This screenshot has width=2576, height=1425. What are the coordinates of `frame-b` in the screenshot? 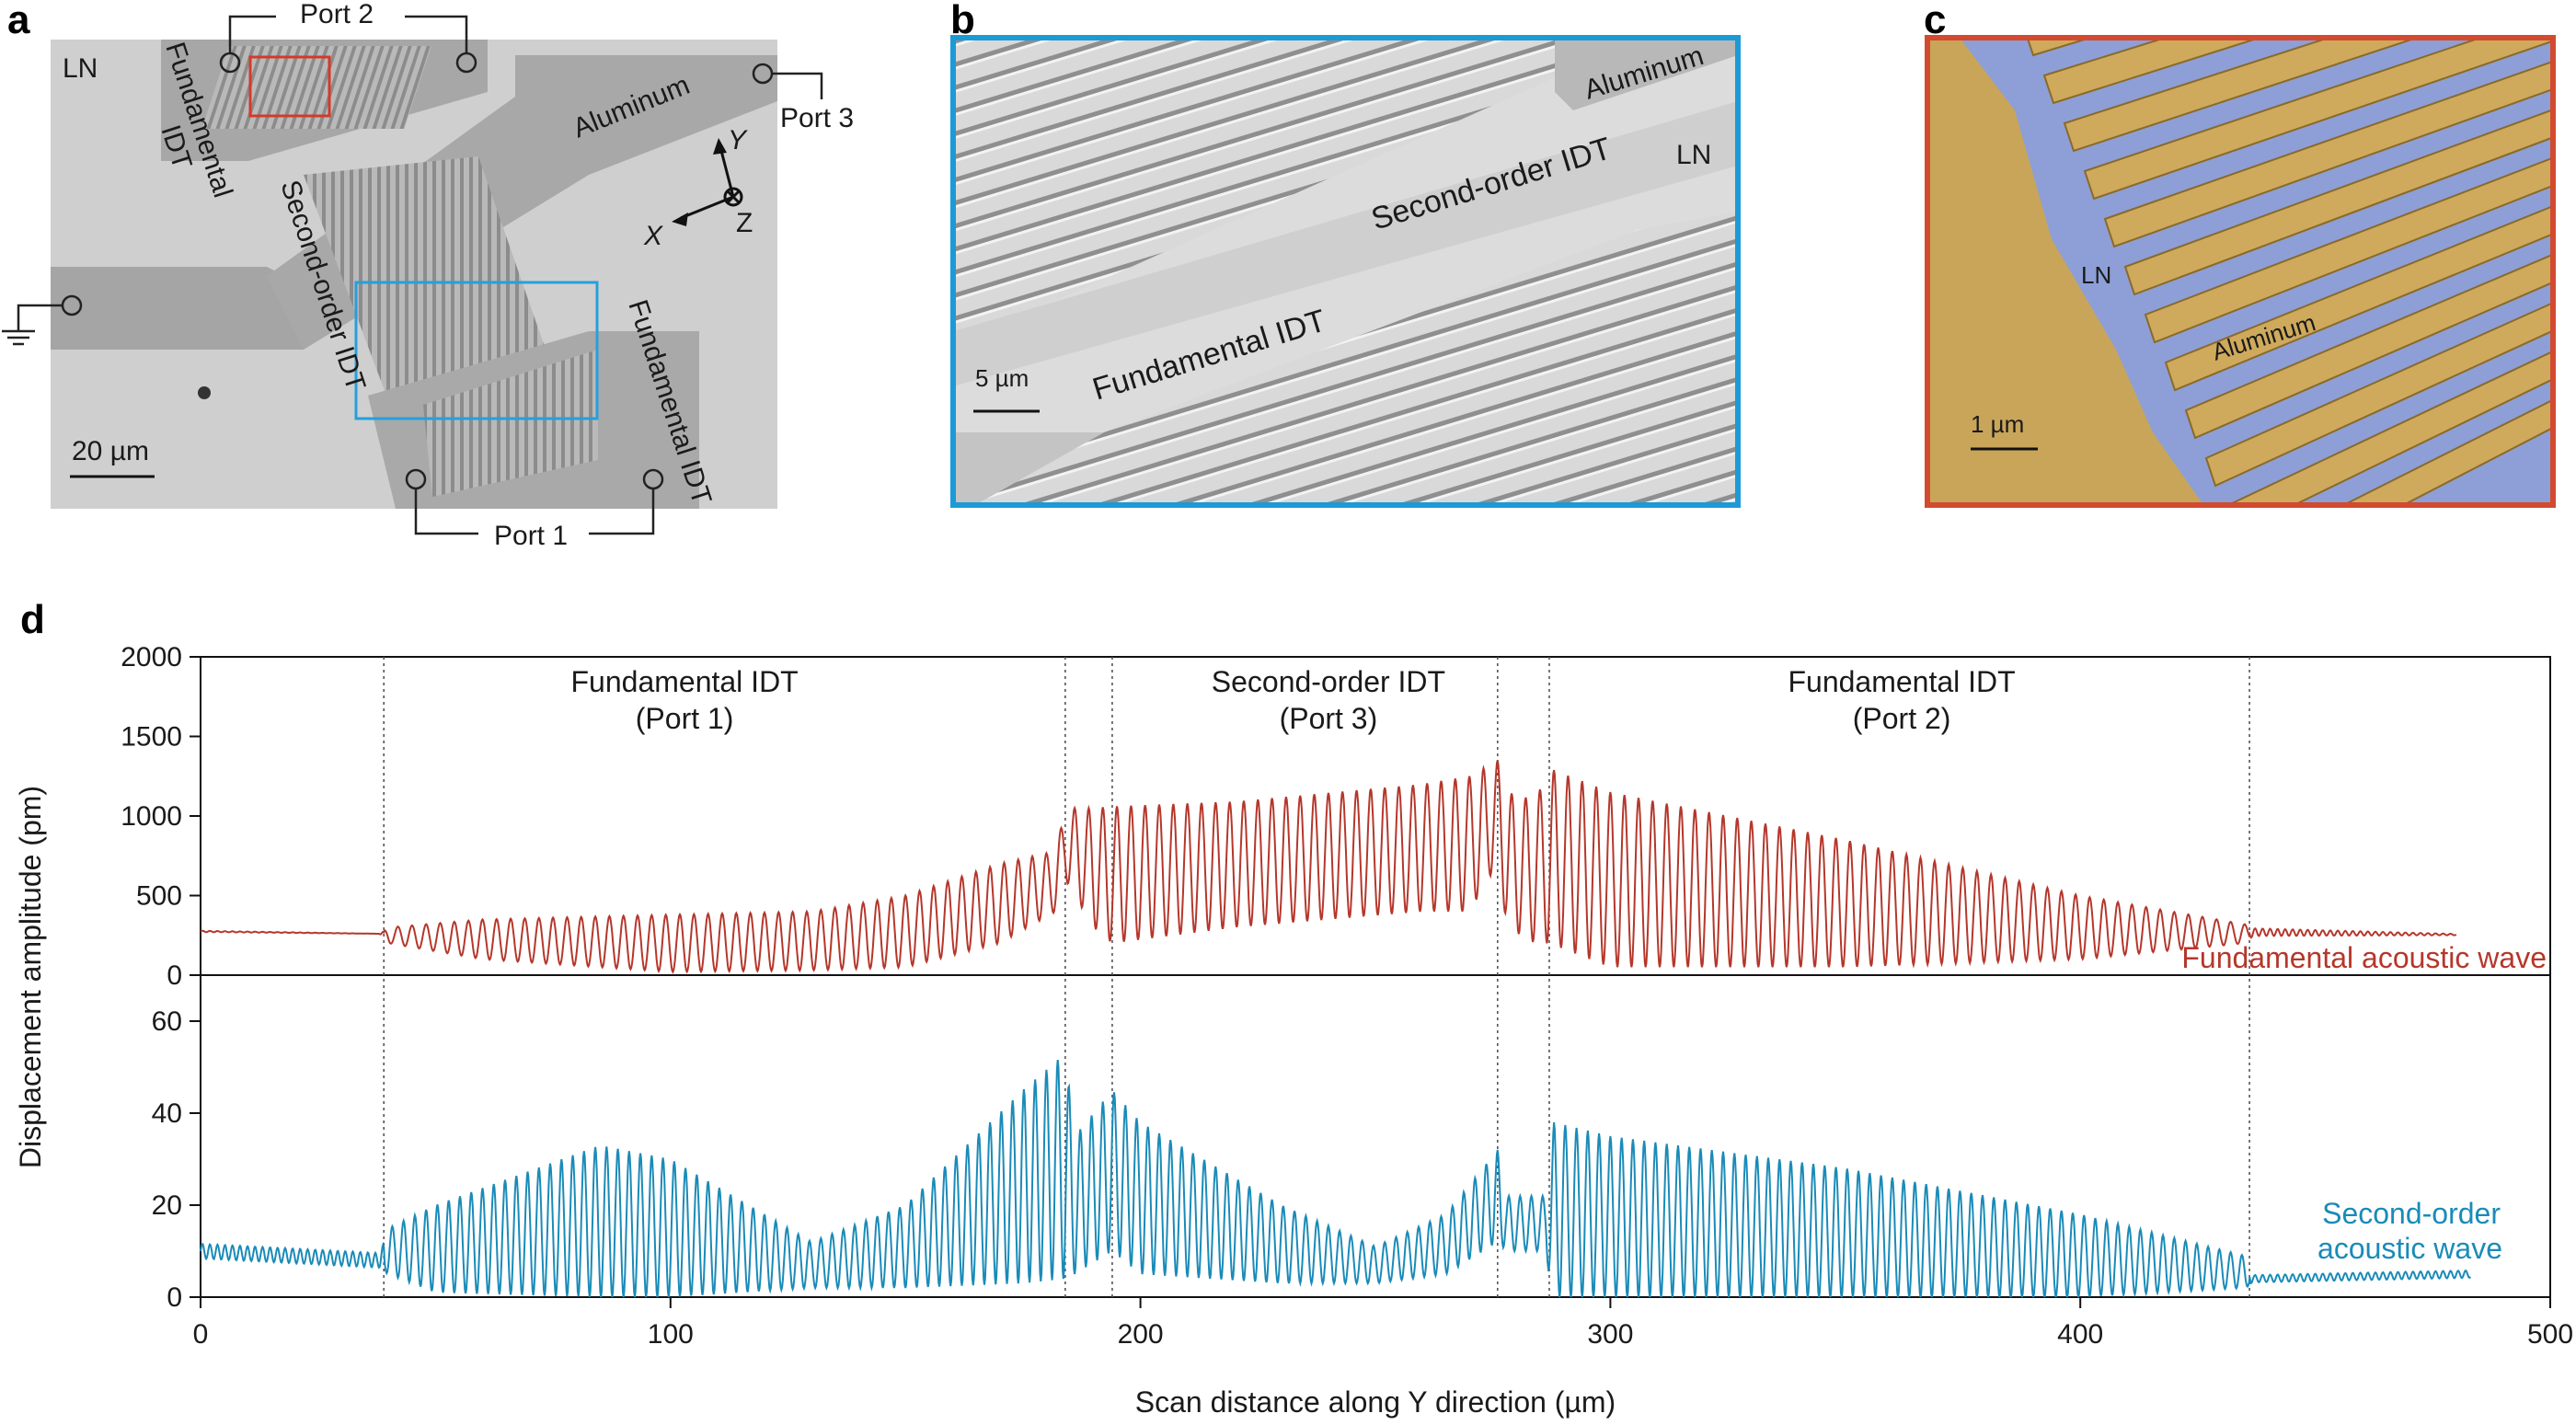 It's located at (1345, 272).